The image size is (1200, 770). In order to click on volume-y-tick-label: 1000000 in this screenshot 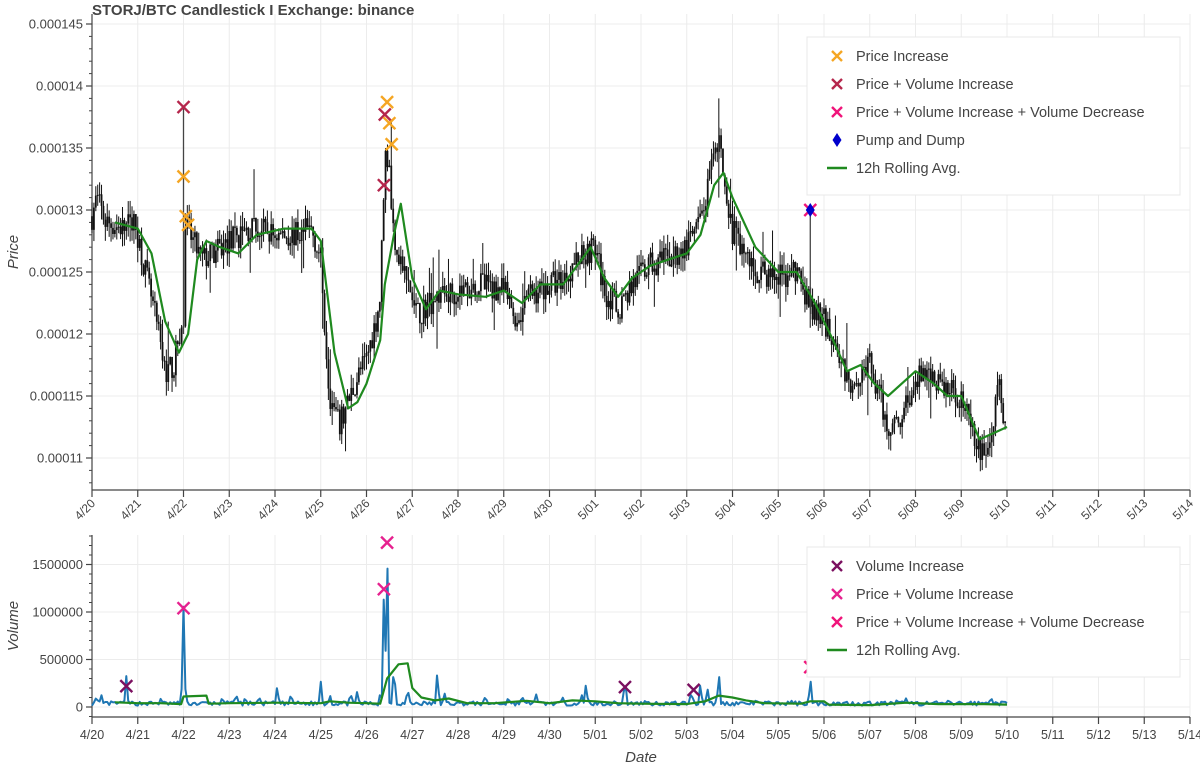, I will do `click(57, 612)`.